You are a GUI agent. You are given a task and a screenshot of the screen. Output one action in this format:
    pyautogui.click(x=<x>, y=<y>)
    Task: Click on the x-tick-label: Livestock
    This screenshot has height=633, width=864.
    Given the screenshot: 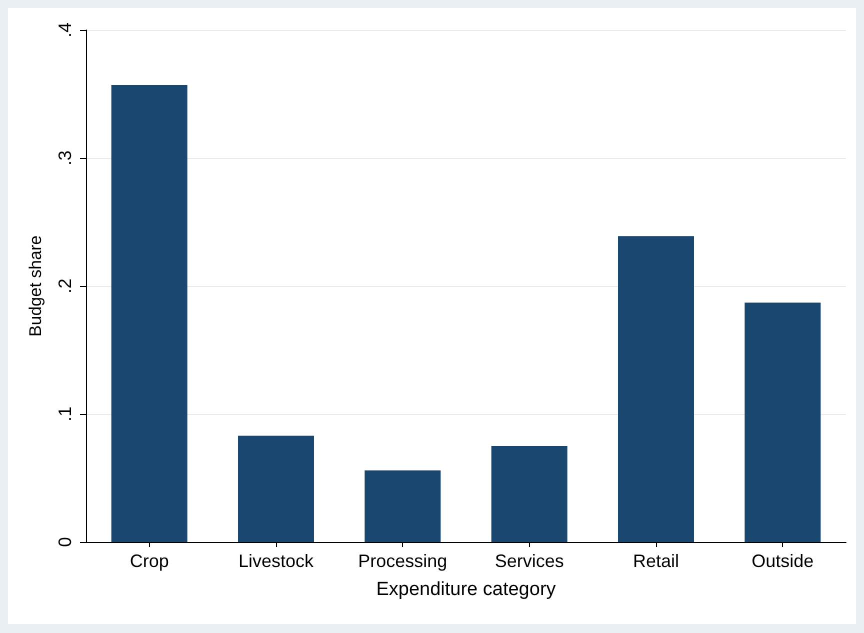 What is the action you would take?
    pyautogui.click(x=276, y=561)
    